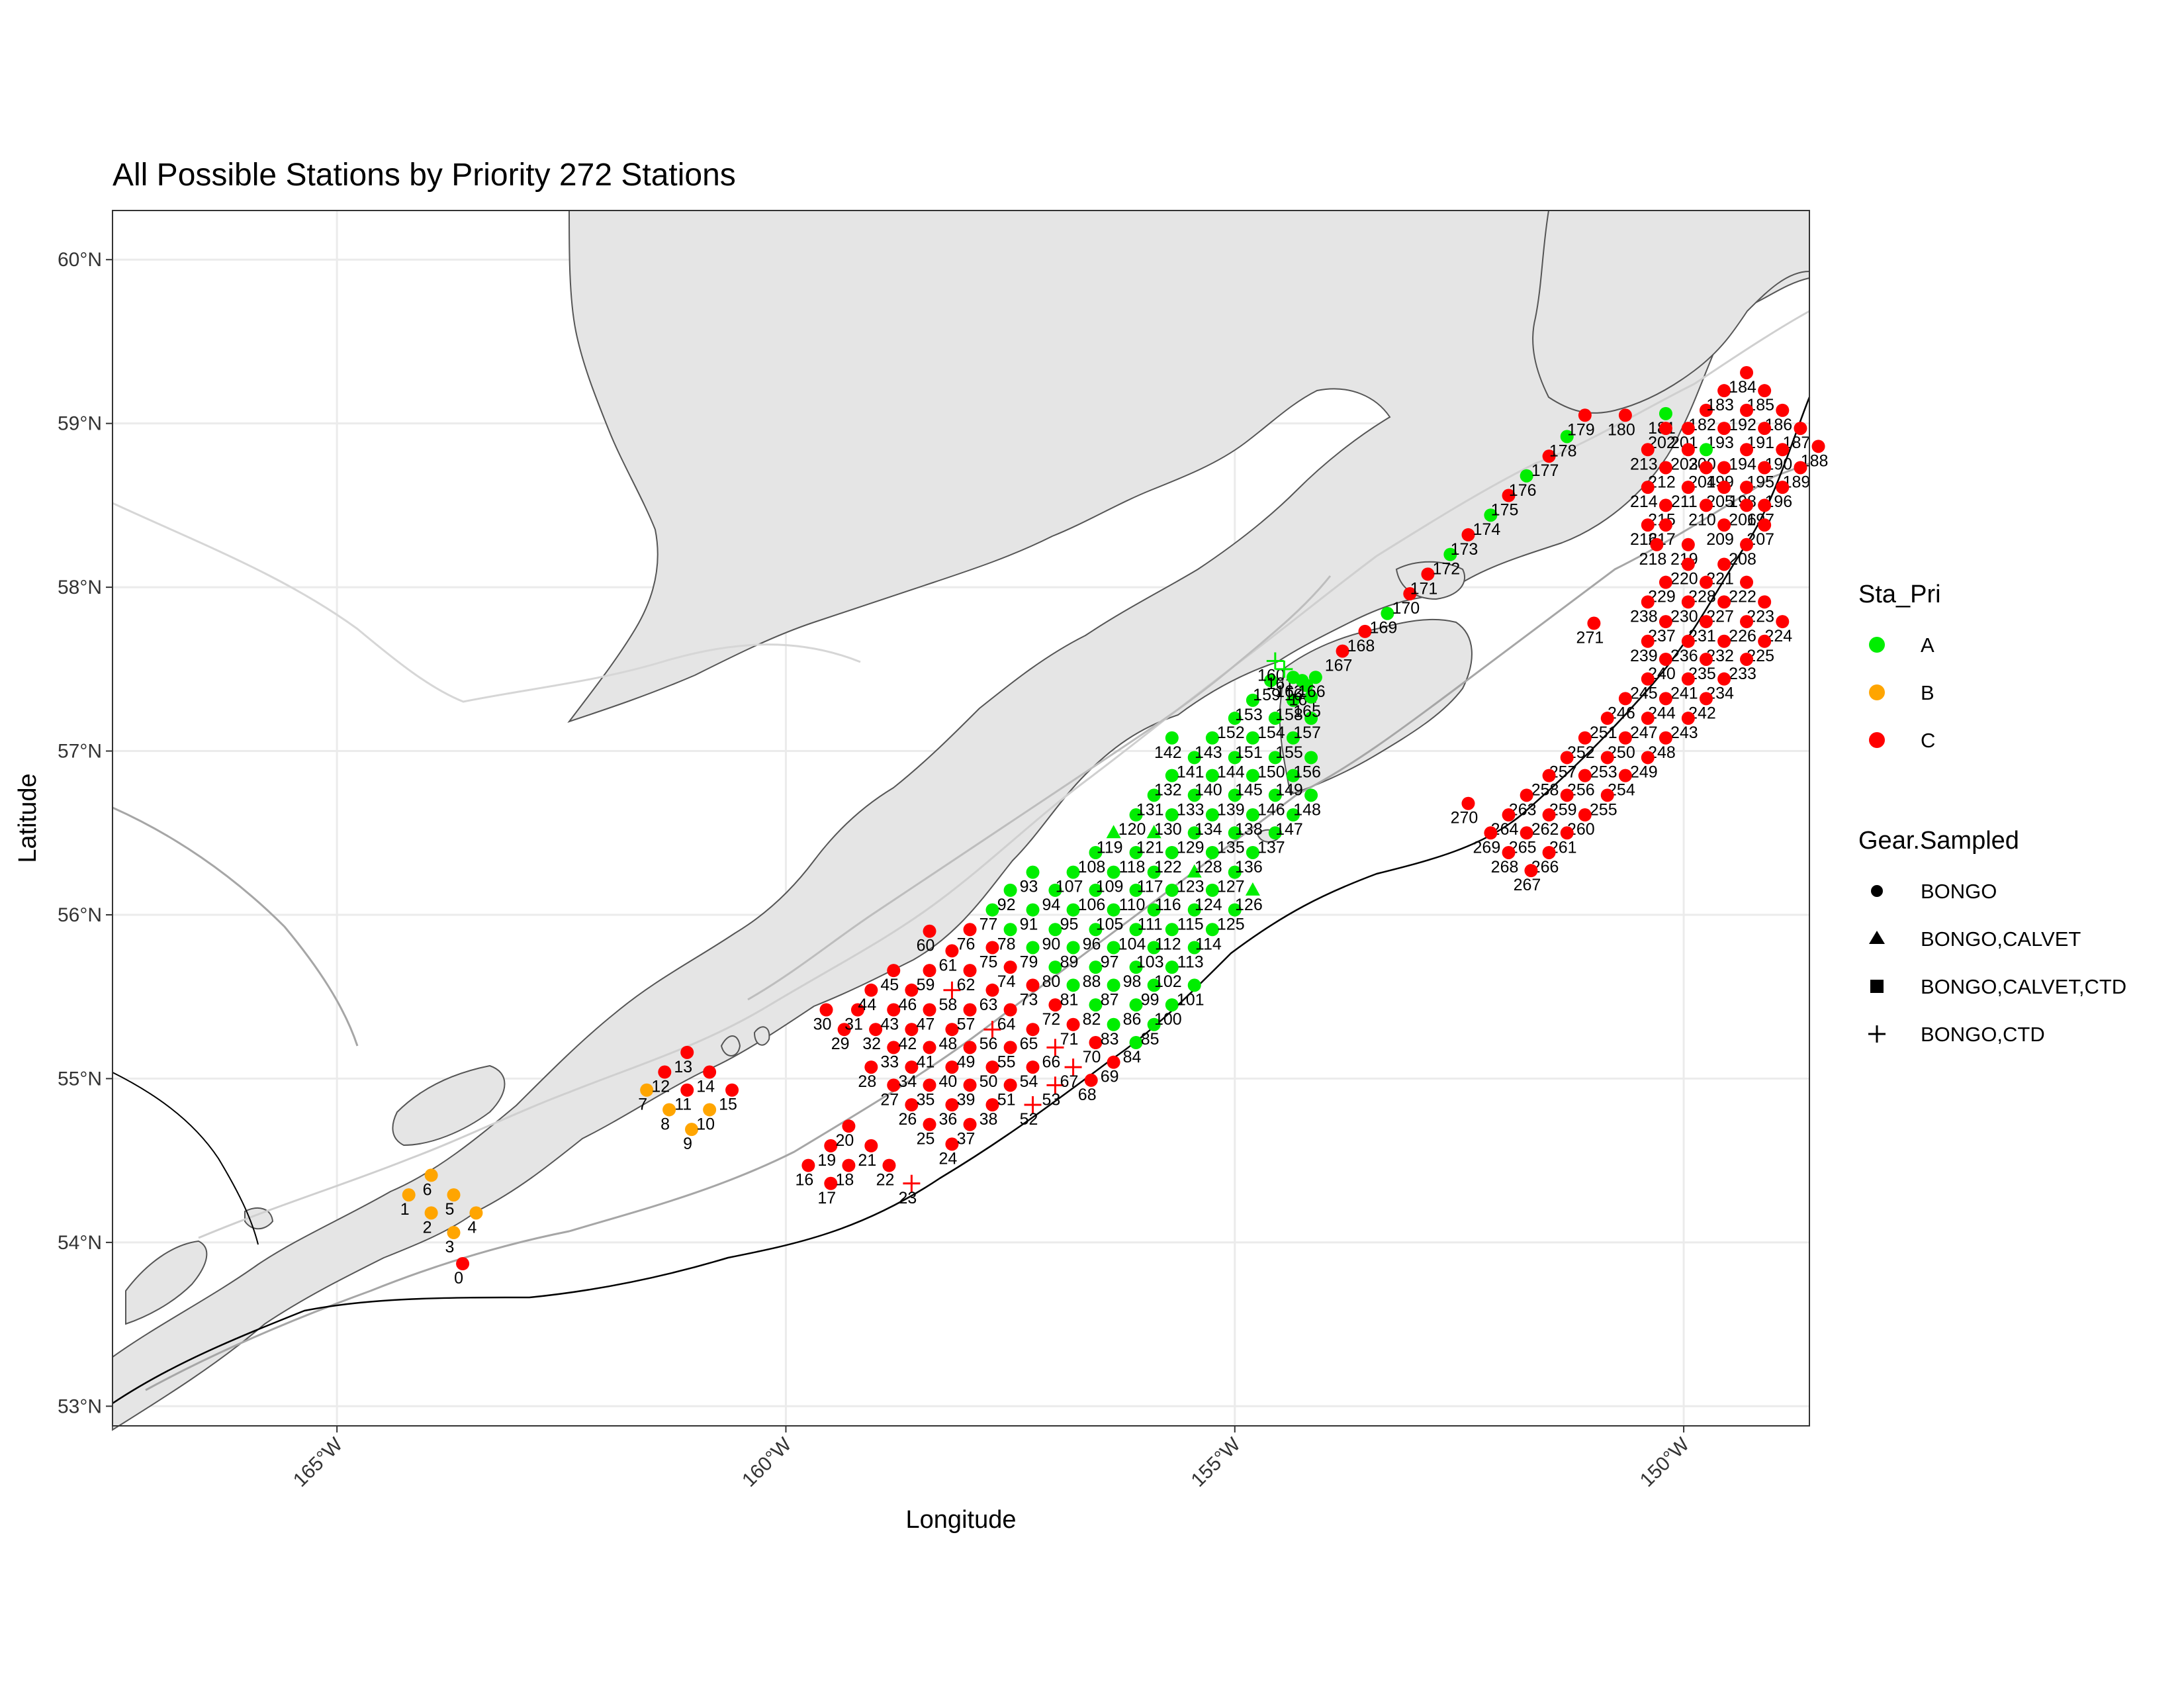 This screenshot has height=1688, width=2184. Describe the element at coordinates (907, 1005) in the screenshot. I see `station-label: 46` at that location.